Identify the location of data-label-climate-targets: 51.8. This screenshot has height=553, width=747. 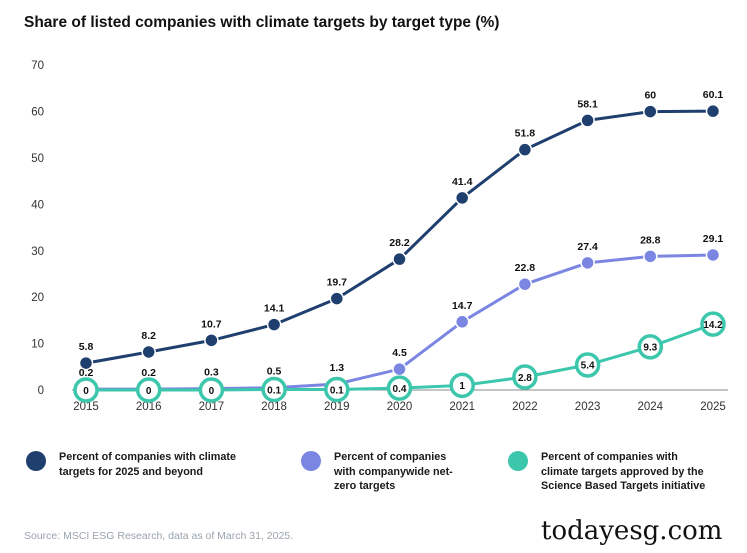
(525, 134).